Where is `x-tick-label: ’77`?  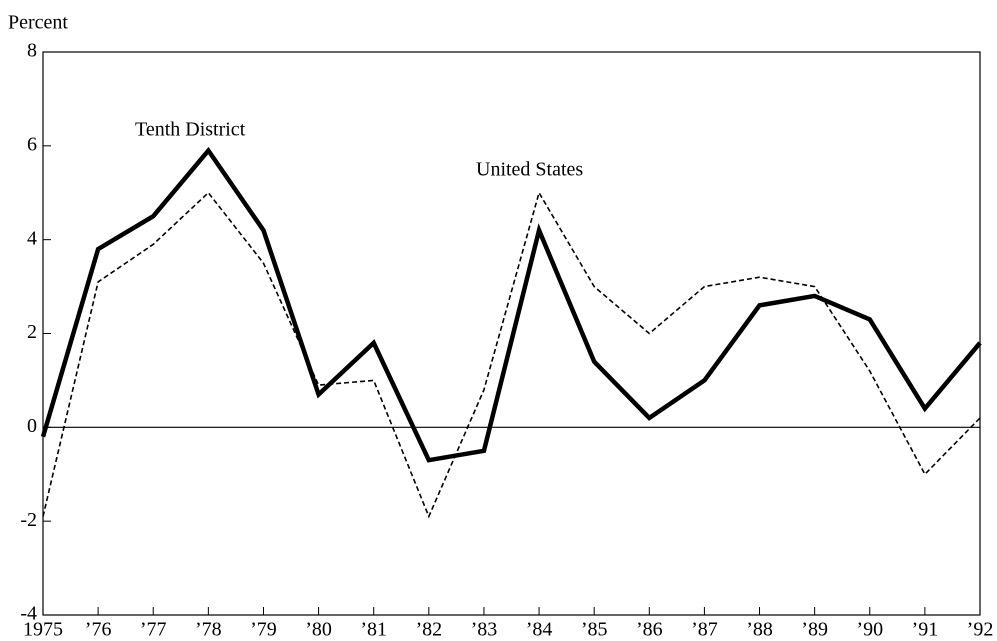 x-tick-label: ’77 is located at coordinates (153, 630).